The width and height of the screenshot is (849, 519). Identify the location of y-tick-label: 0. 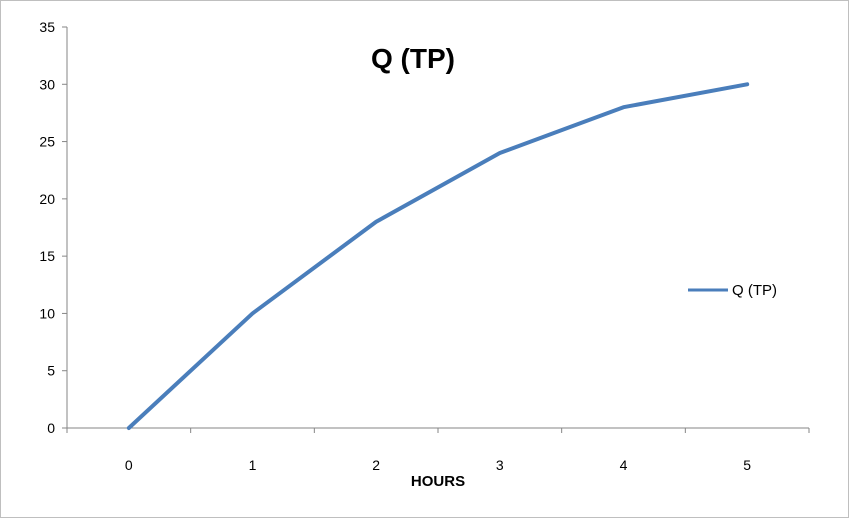
(51, 428).